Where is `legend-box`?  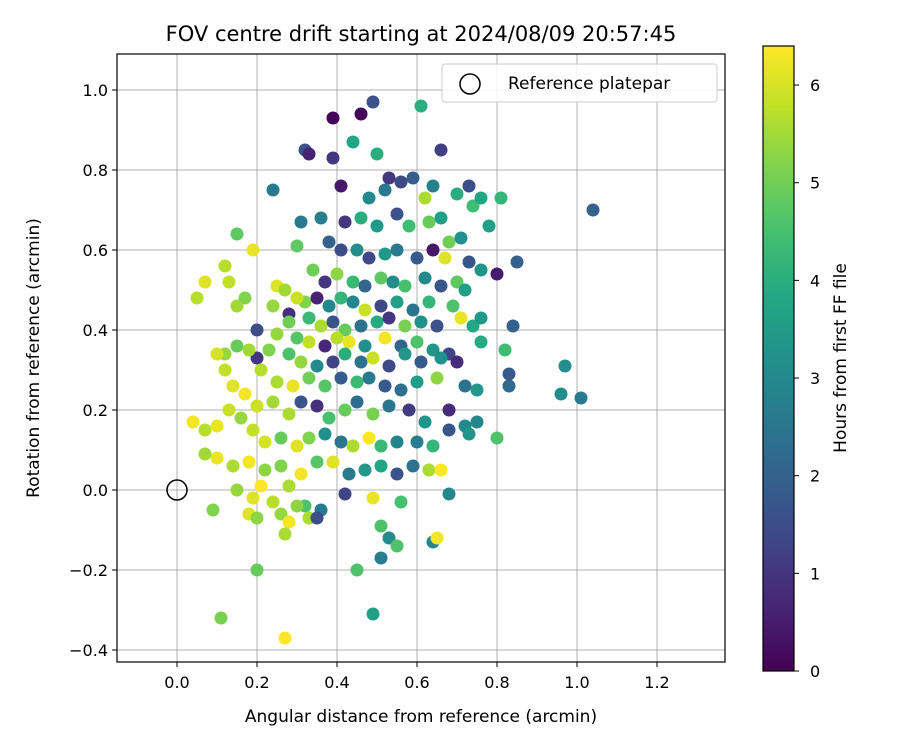
legend-box is located at coordinates (579, 83).